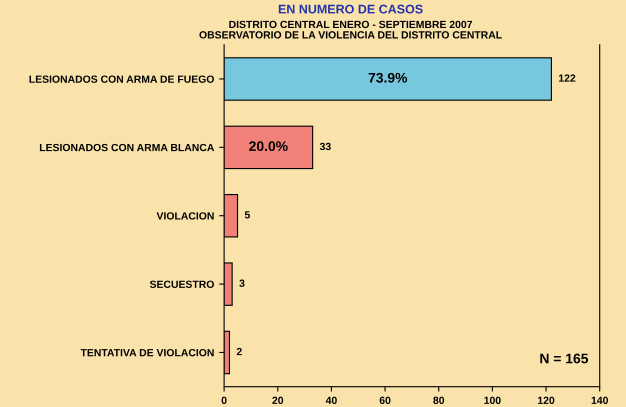  I want to click on y-tick-label: LESIONADOS CON ARMA BLANCA, so click(127, 148).